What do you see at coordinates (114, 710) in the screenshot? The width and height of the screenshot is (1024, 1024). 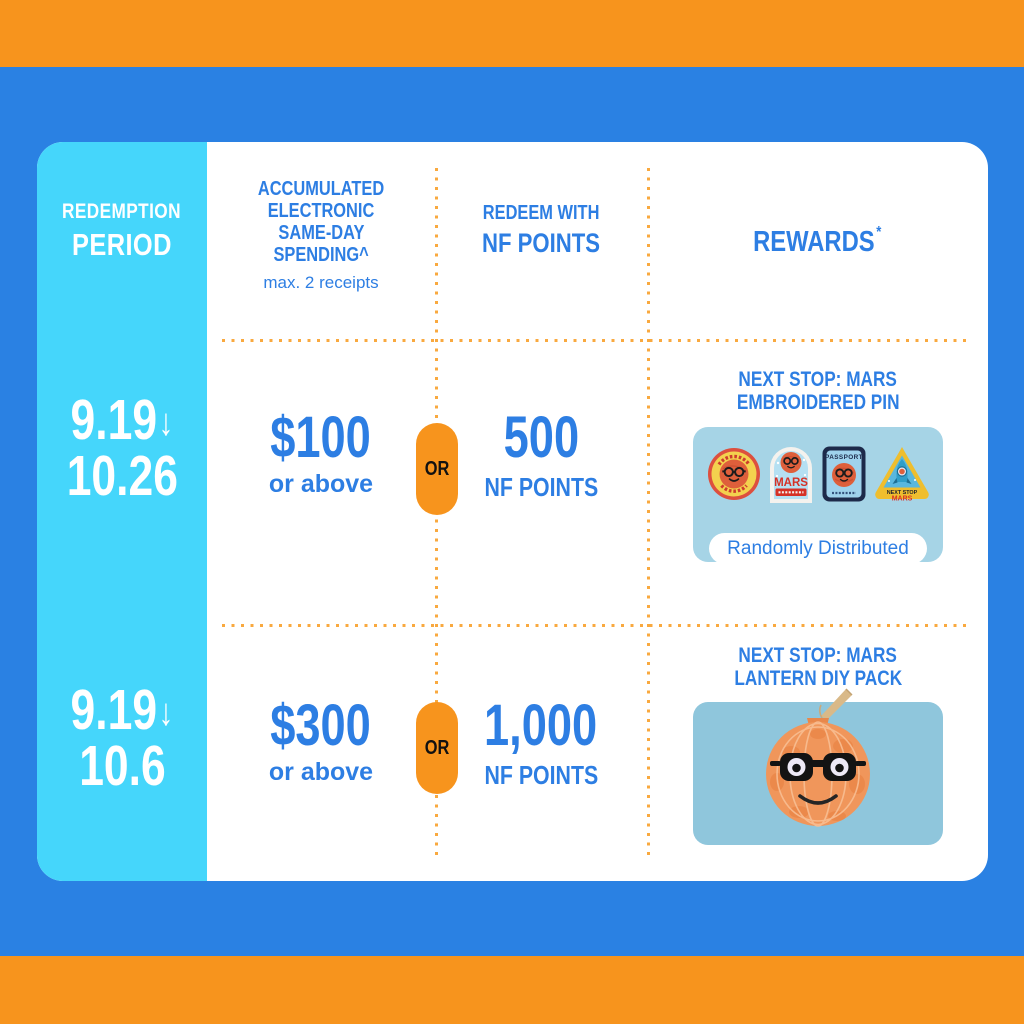 I see `row2-period-start: 9.19` at bounding box center [114, 710].